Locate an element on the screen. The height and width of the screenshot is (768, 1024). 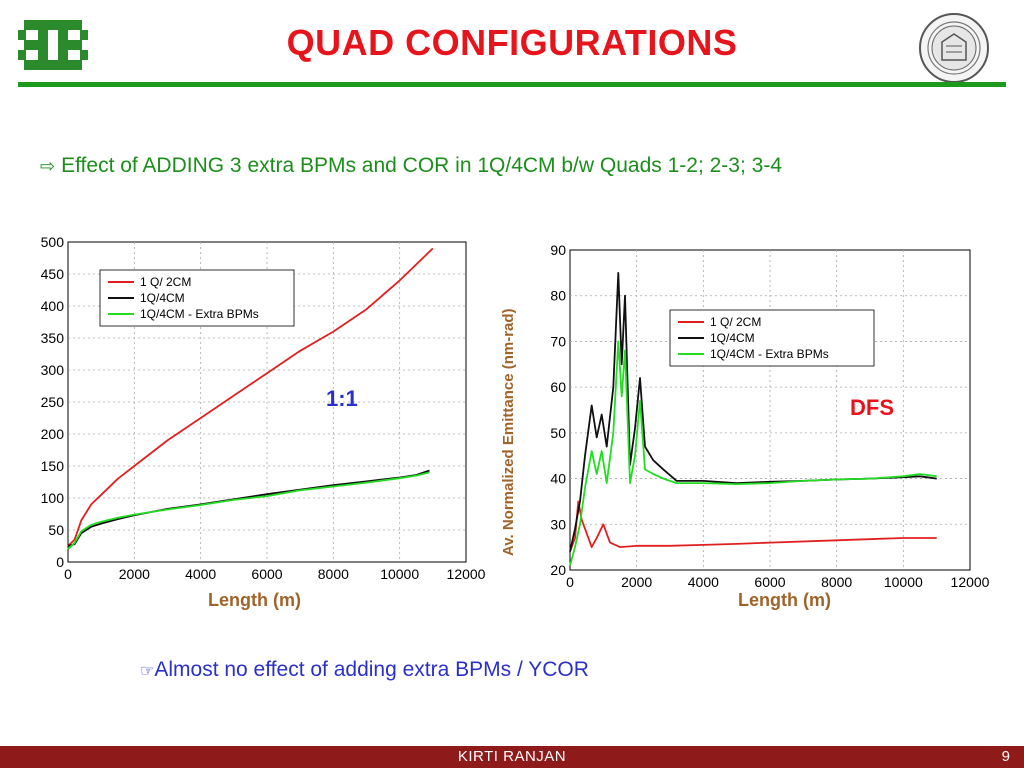
y-tick-label: 80 is located at coordinates (558, 296).